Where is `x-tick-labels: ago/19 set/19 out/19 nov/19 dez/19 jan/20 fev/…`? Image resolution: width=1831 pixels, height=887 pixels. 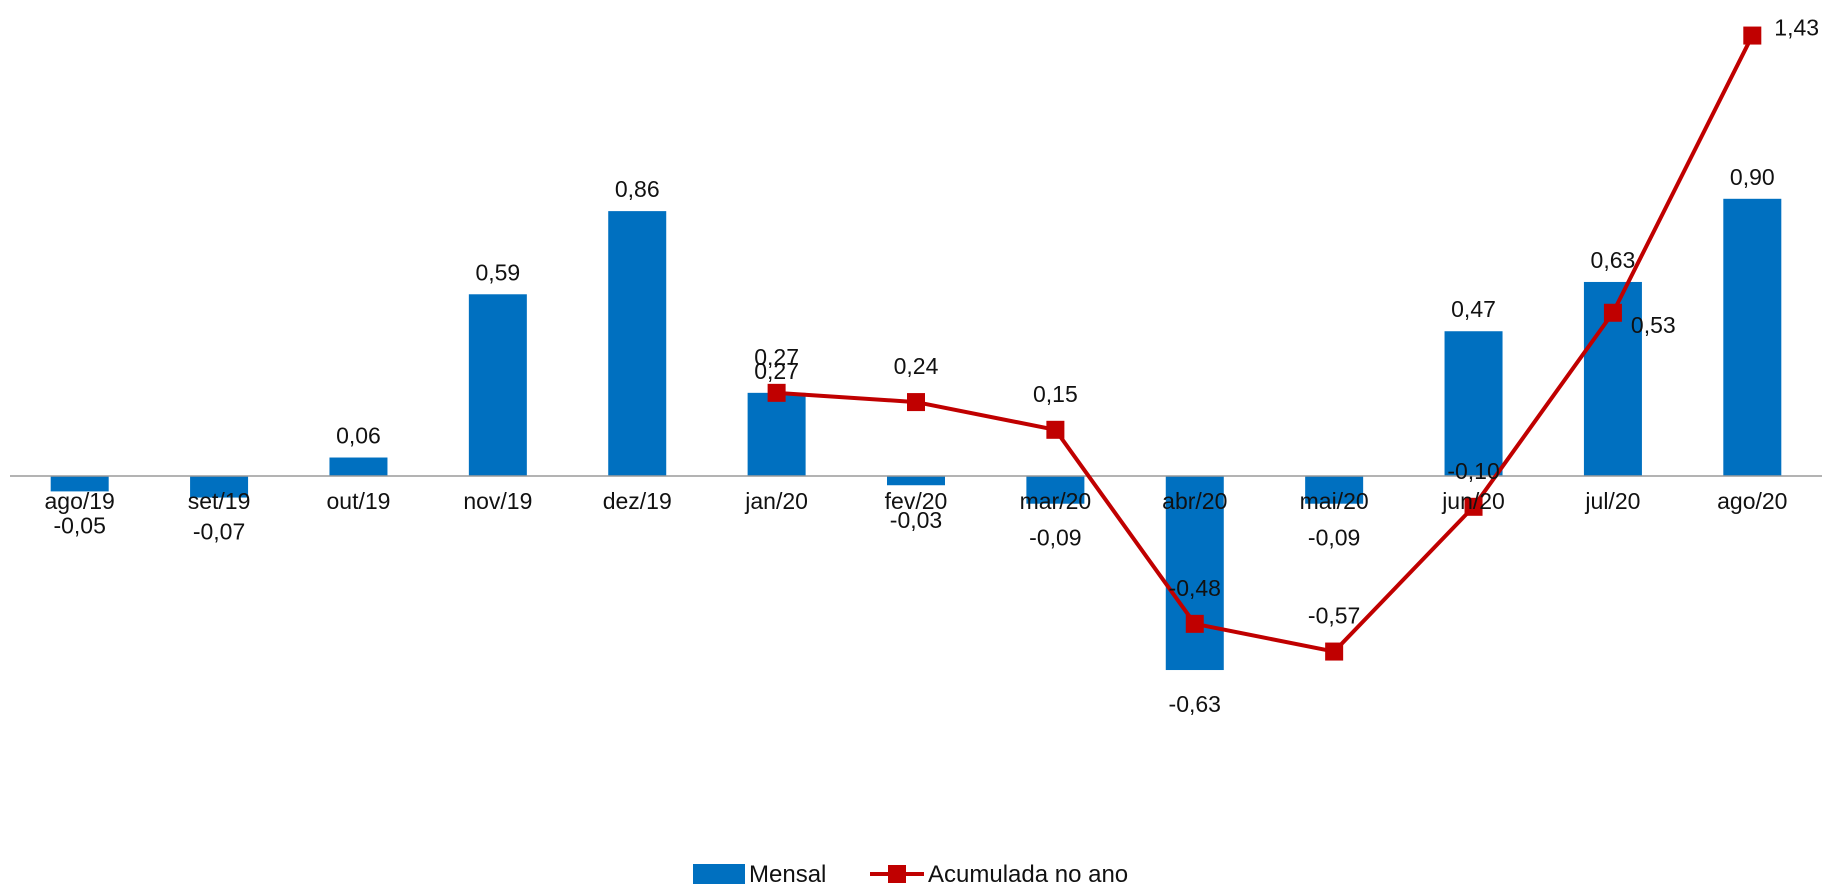 x-tick-labels: ago/19 set/19 out/19 nov/19 dez/19 jan/20 fev/… is located at coordinates (916, 501).